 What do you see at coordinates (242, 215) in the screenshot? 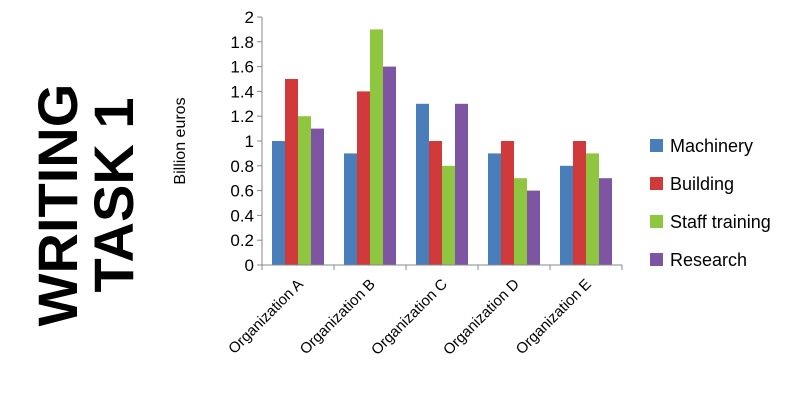
I see `y-tick-label: 0.4` at bounding box center [242, 215].